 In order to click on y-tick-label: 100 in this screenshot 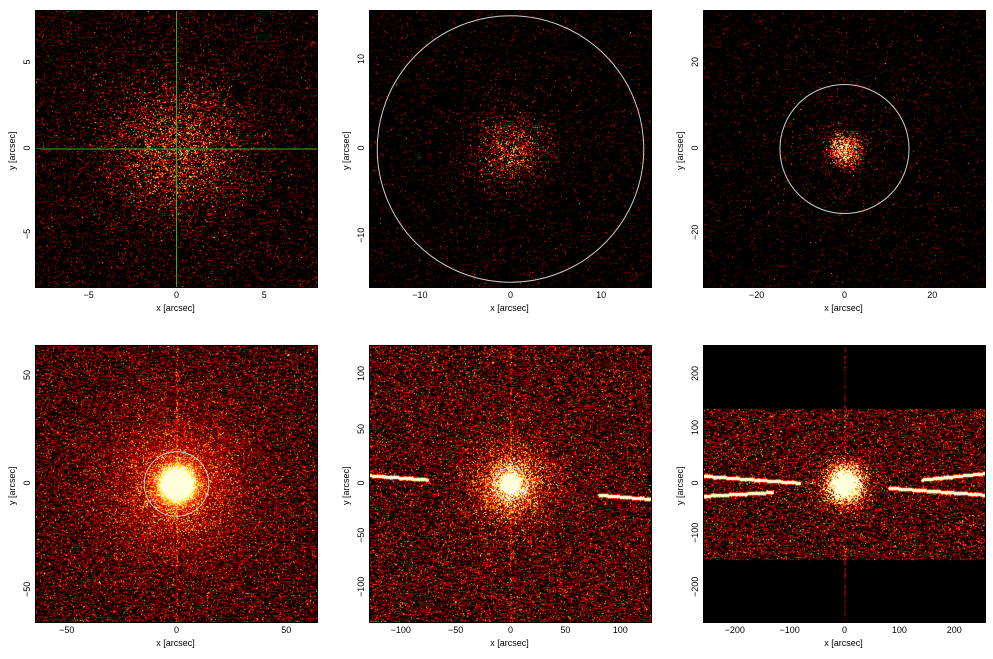, I will do `click(361, 374)`.